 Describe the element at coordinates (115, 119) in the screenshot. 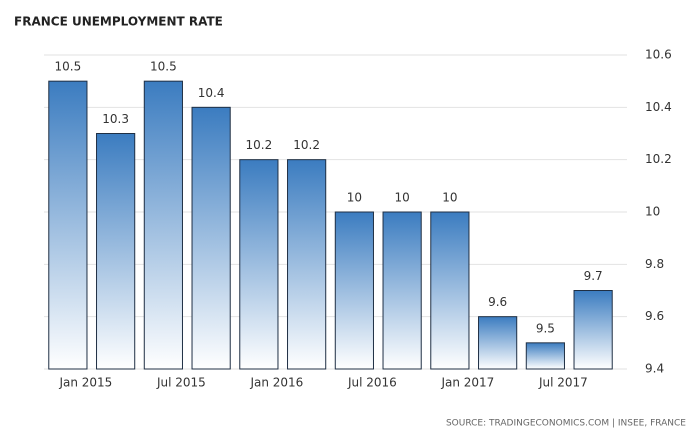

I see `value-label: 10.3` at that location.